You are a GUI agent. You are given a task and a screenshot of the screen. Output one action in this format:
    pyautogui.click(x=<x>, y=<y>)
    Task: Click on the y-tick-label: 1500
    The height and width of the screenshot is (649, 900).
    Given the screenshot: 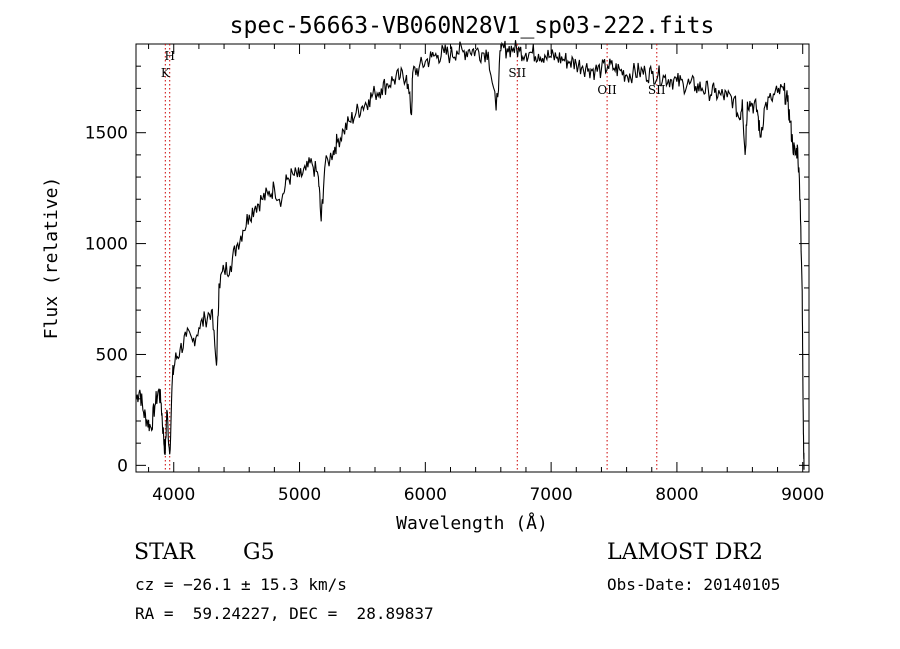 What is the action you would take?
    pyautogui.click(x=106, y=134)
    